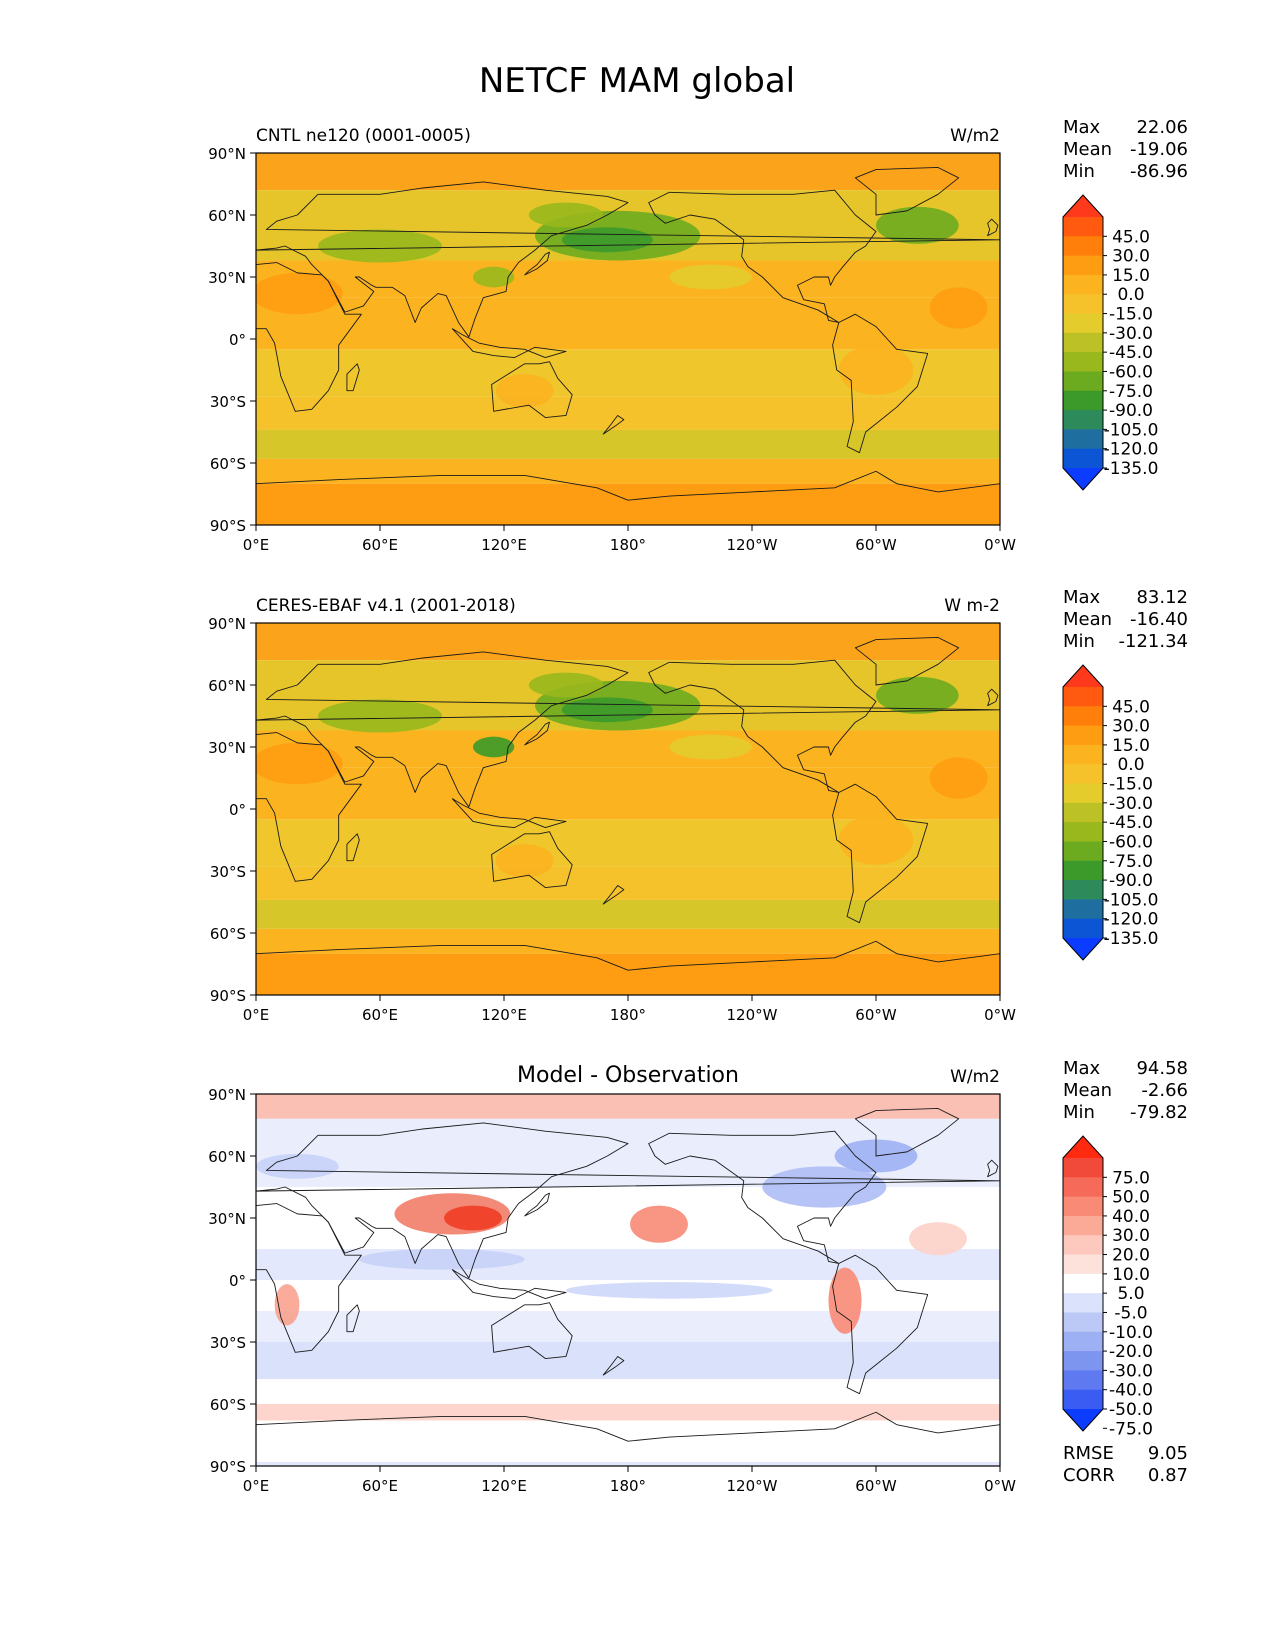 Image resolution: width=1275 pixels, height=1650 pixels. What do you see at coordinates (1131, 1217) in the screenshot?
I see `colorbar-tick-label: 40.0` at bounding box center [1131, 1217].